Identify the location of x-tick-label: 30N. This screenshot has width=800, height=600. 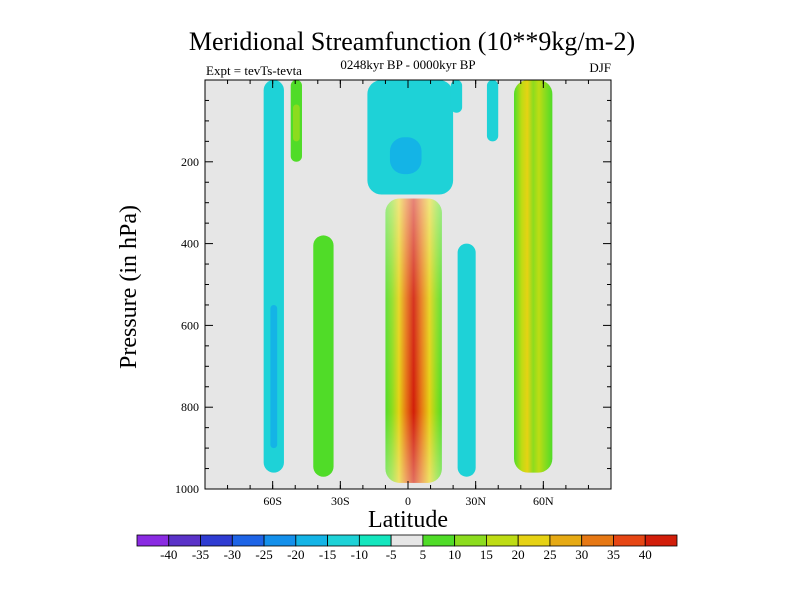
(475, 501).